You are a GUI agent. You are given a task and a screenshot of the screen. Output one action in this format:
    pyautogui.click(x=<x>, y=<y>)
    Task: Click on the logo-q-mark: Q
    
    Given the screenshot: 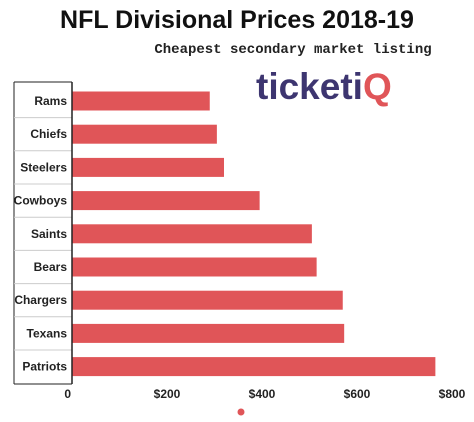 What is the action you would take?
    pyautogui.click(x=377, y=86)
    